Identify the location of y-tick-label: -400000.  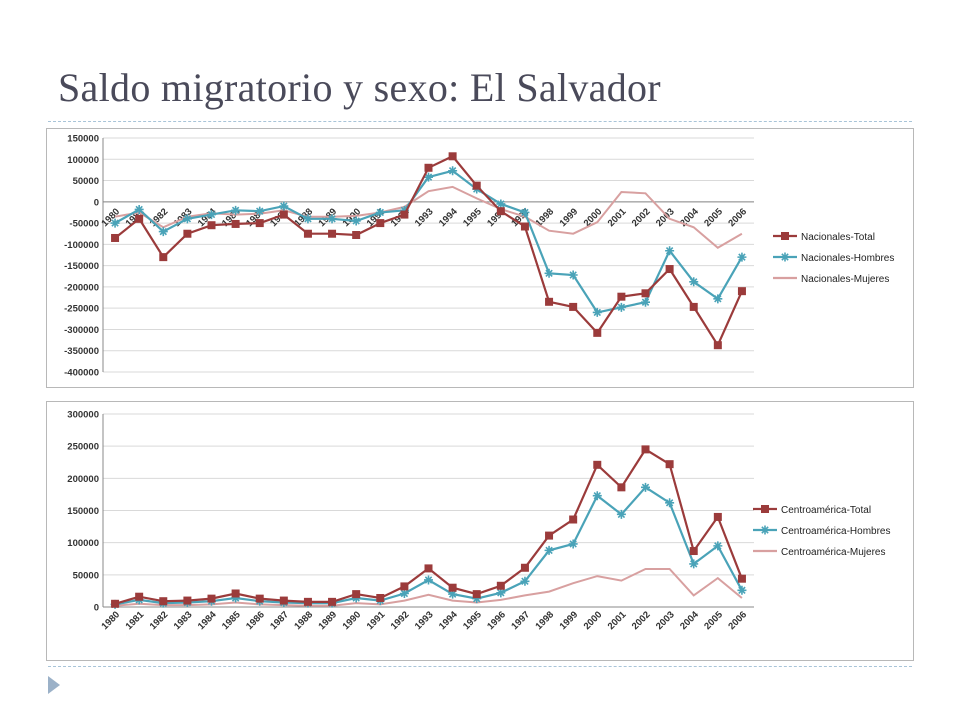
(81, 373).